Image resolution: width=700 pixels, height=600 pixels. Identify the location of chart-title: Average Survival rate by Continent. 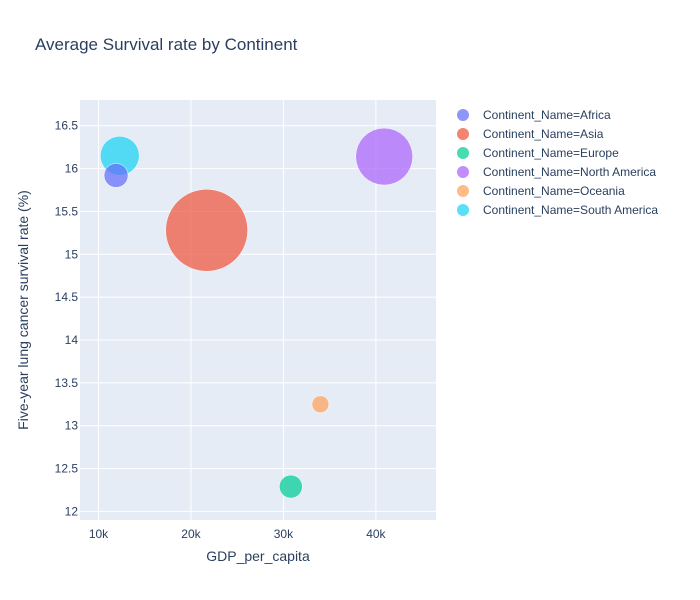
(166, 44).